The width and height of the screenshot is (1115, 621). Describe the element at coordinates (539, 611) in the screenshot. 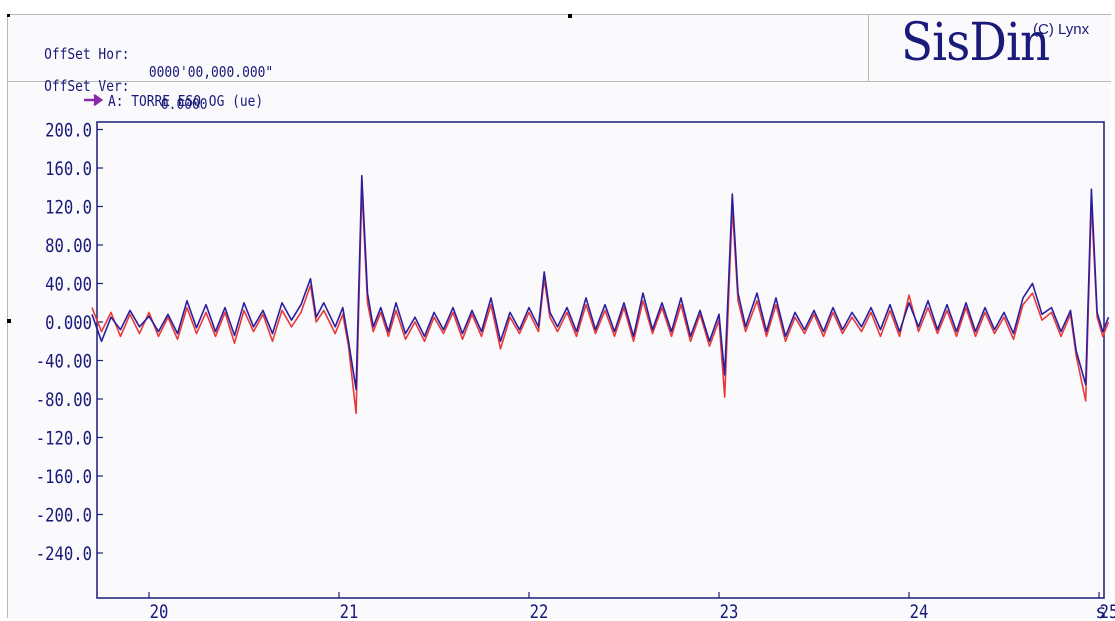

I see `x-tick-label: 22` at that location.